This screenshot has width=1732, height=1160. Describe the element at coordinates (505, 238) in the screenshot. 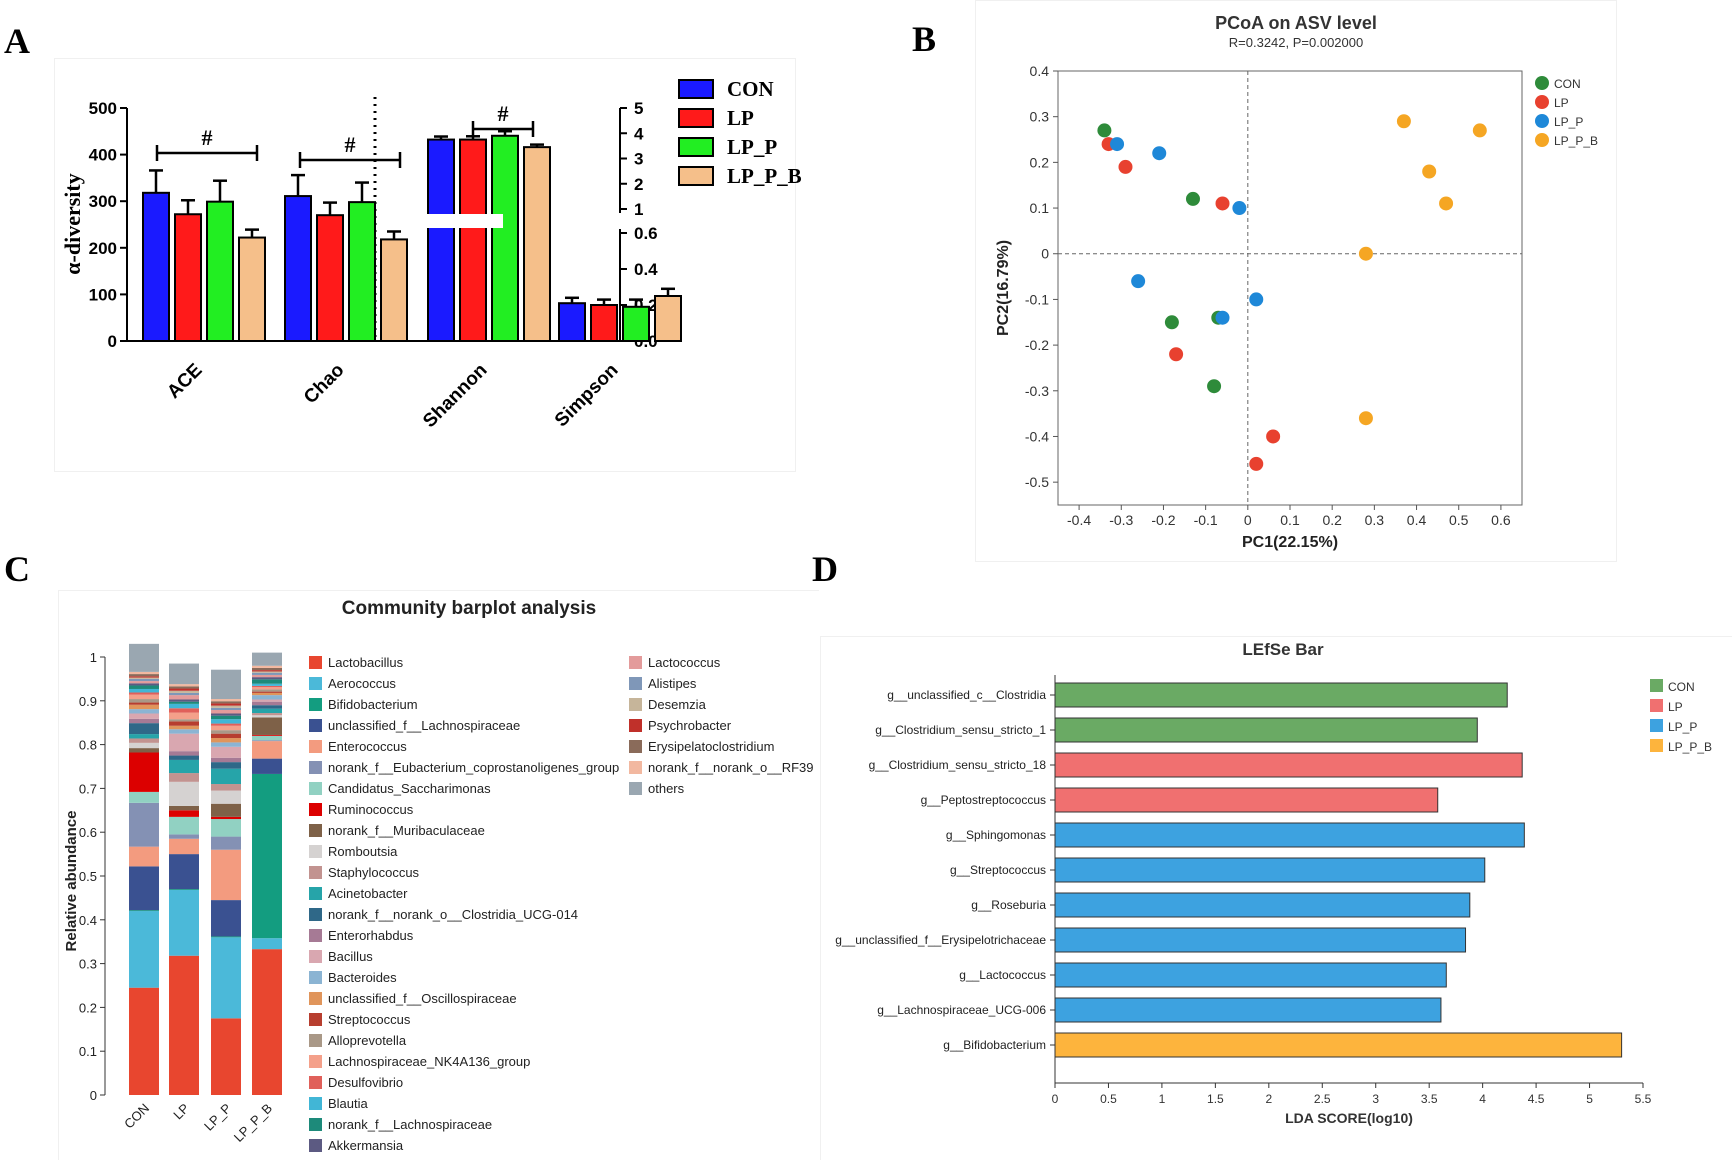

I see `bar-LP_P-Shannon` at that location.